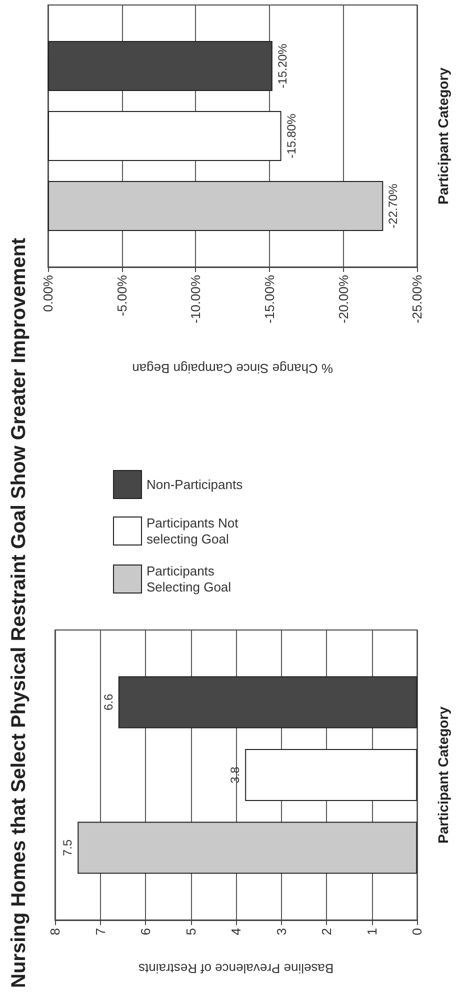 The height and width of the screenshot is (992, 458). Describe the element at coordinates (417, 932) in the screenshot. I see `x-tick-label: 0` at that location.